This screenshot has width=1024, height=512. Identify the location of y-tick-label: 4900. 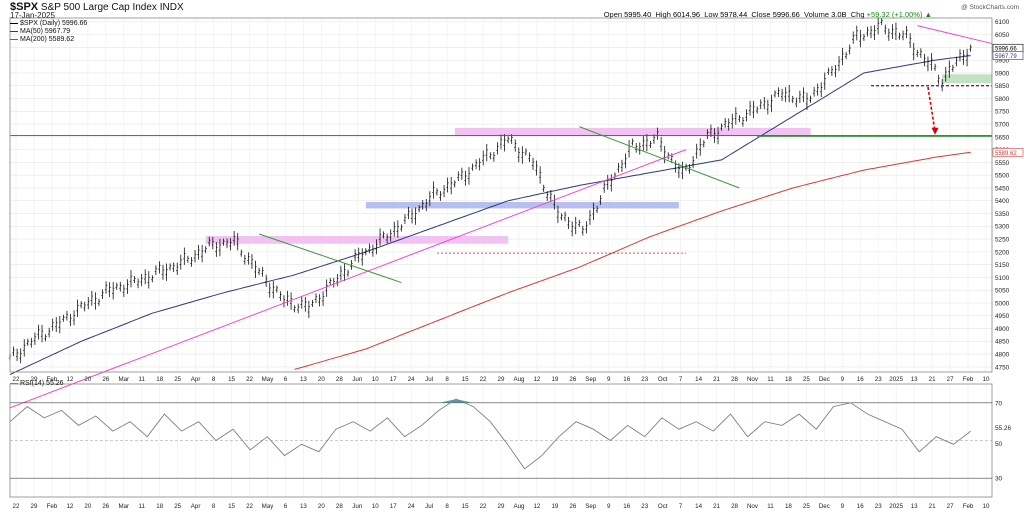
(1002, 329).